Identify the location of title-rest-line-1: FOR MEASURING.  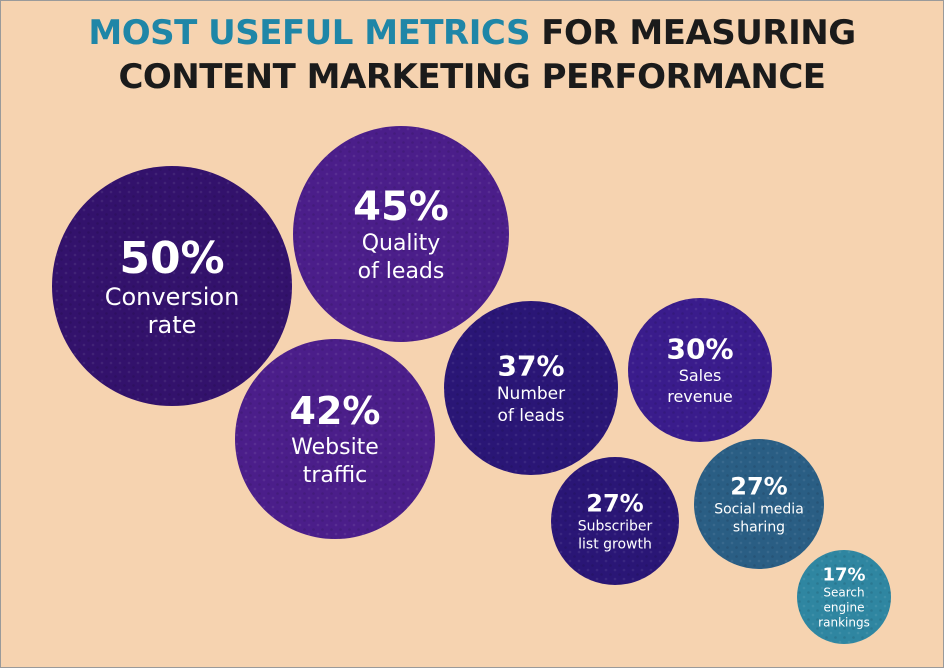
(692, 33).